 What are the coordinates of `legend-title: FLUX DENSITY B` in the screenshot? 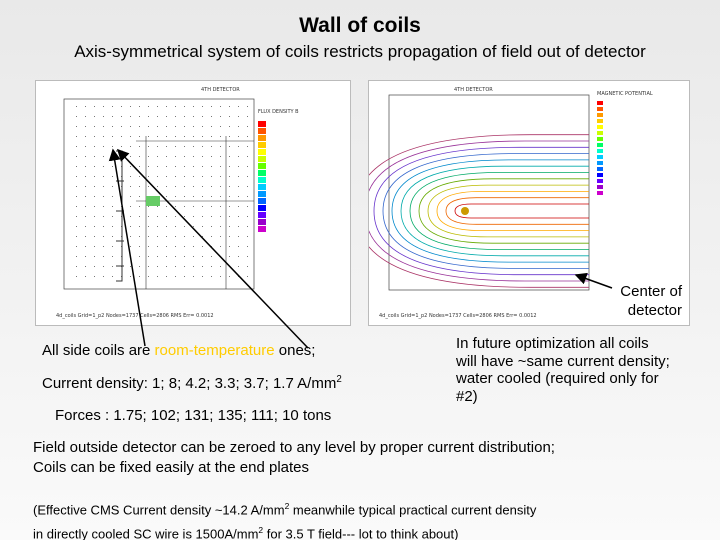 It's located at (278, 112).